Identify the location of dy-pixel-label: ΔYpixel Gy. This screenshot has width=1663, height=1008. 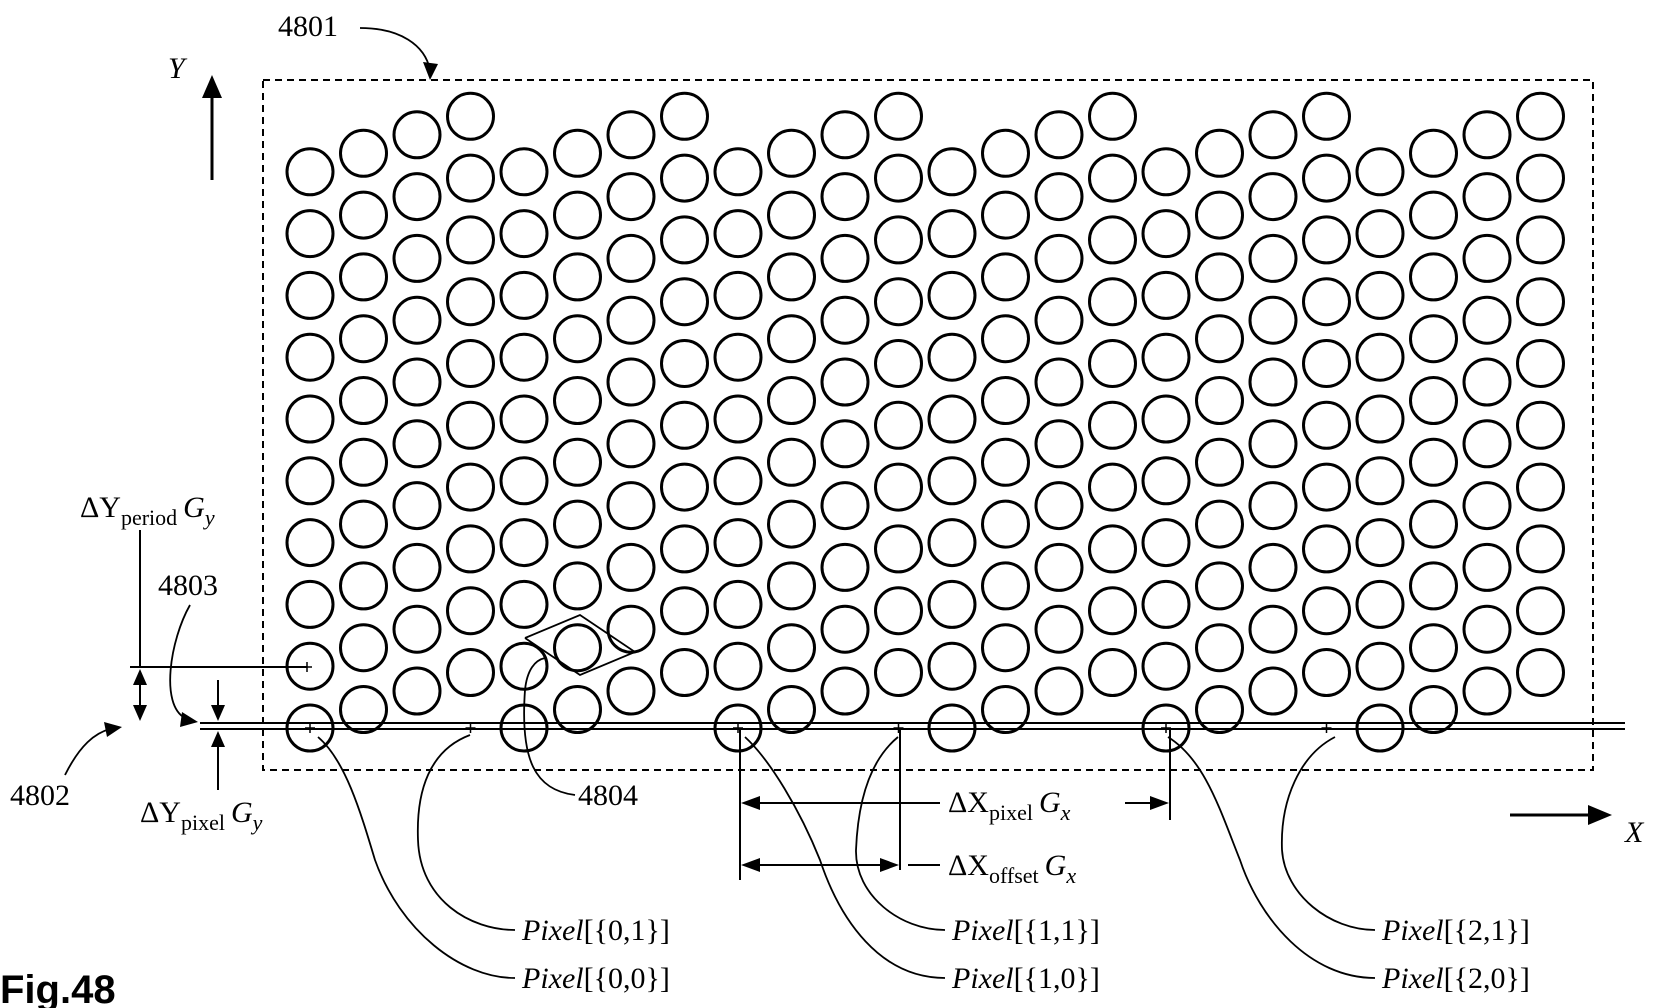
(201, 815).